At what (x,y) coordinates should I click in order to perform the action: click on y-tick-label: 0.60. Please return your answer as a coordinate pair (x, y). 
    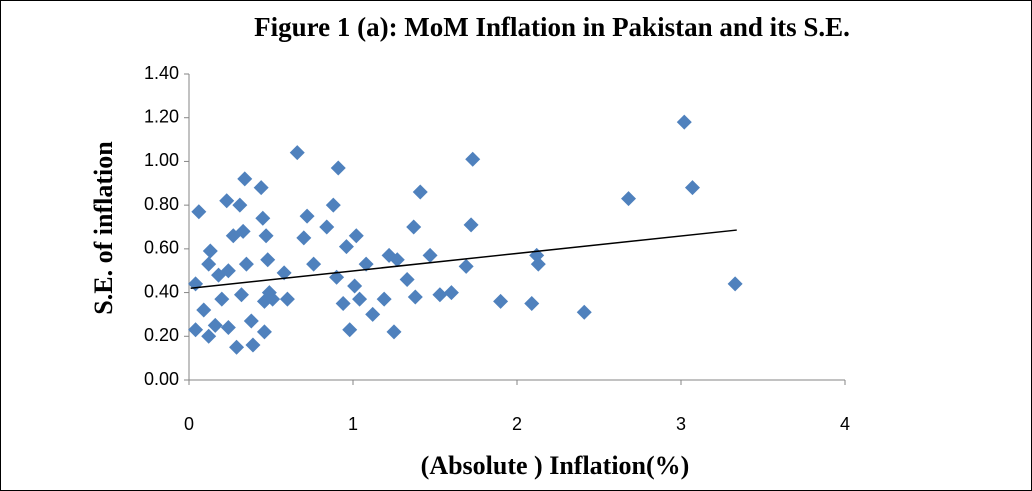
    Looking at the image, I should click on (161, 248).